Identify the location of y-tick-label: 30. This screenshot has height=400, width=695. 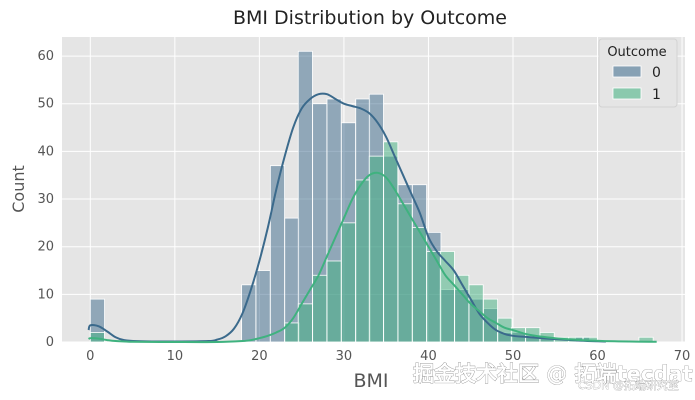
(45, 199).